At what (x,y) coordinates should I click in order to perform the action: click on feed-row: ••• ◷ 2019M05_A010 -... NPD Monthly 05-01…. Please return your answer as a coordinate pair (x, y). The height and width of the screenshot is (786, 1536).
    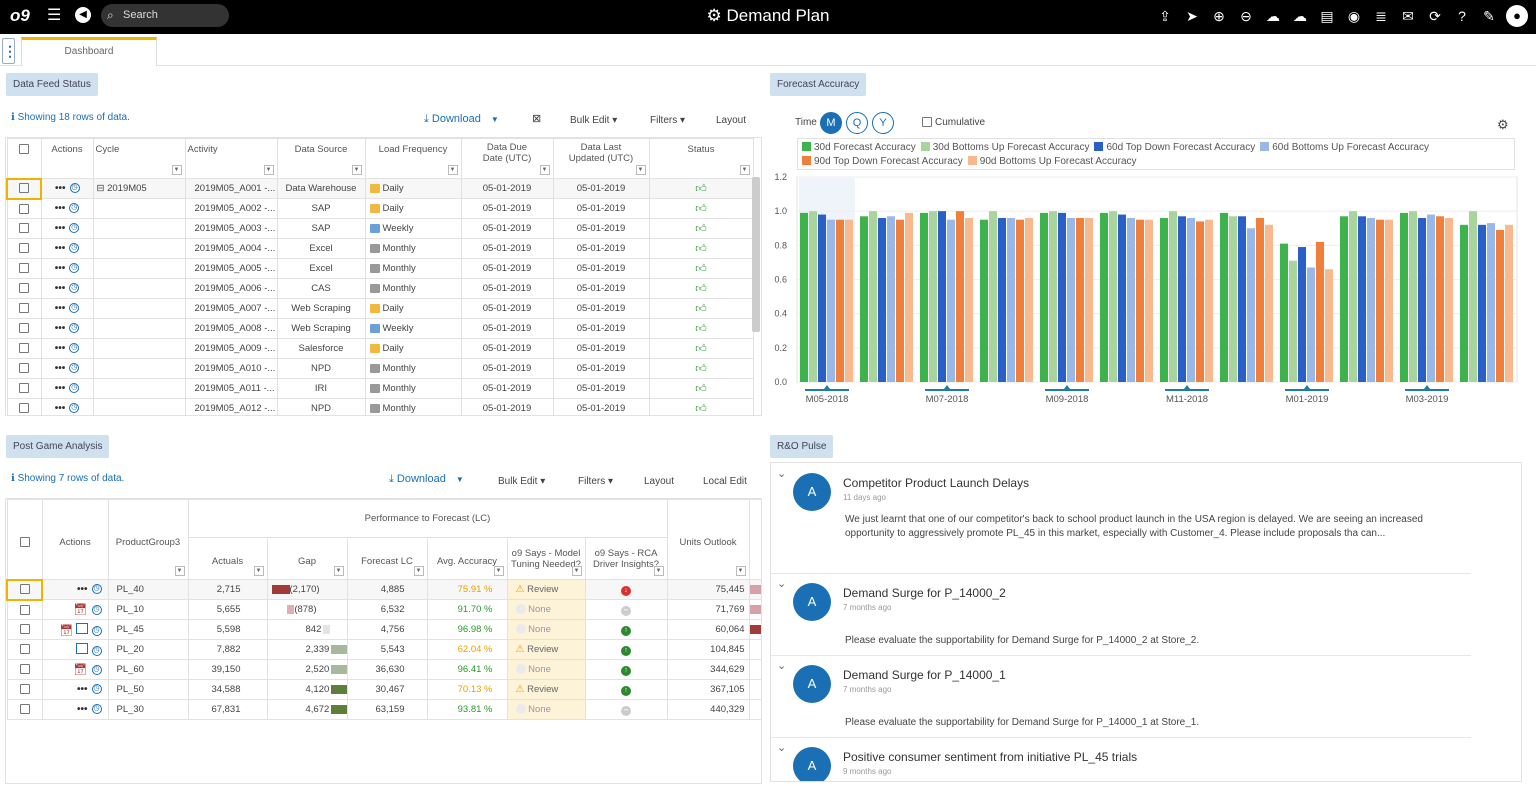
    Looking at the image, I should click on (380, 368).